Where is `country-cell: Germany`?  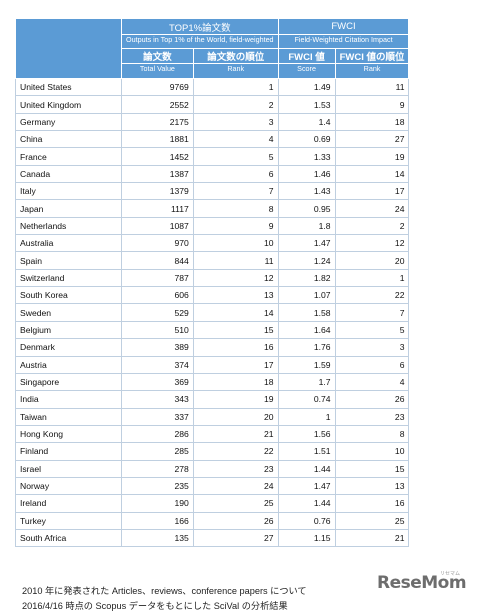 country-cell: Germany is located at coordinates (68, 122).